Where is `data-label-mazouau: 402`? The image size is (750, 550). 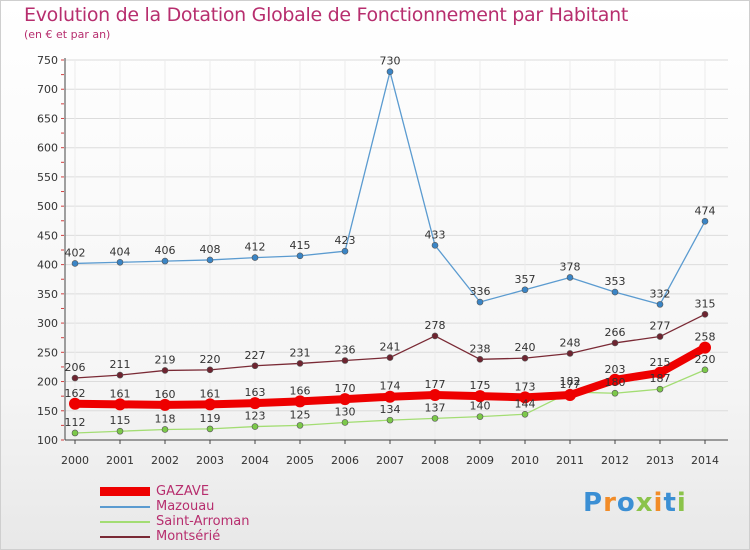
data-label-mazouau: 402 is located at coordinates (75, 252).